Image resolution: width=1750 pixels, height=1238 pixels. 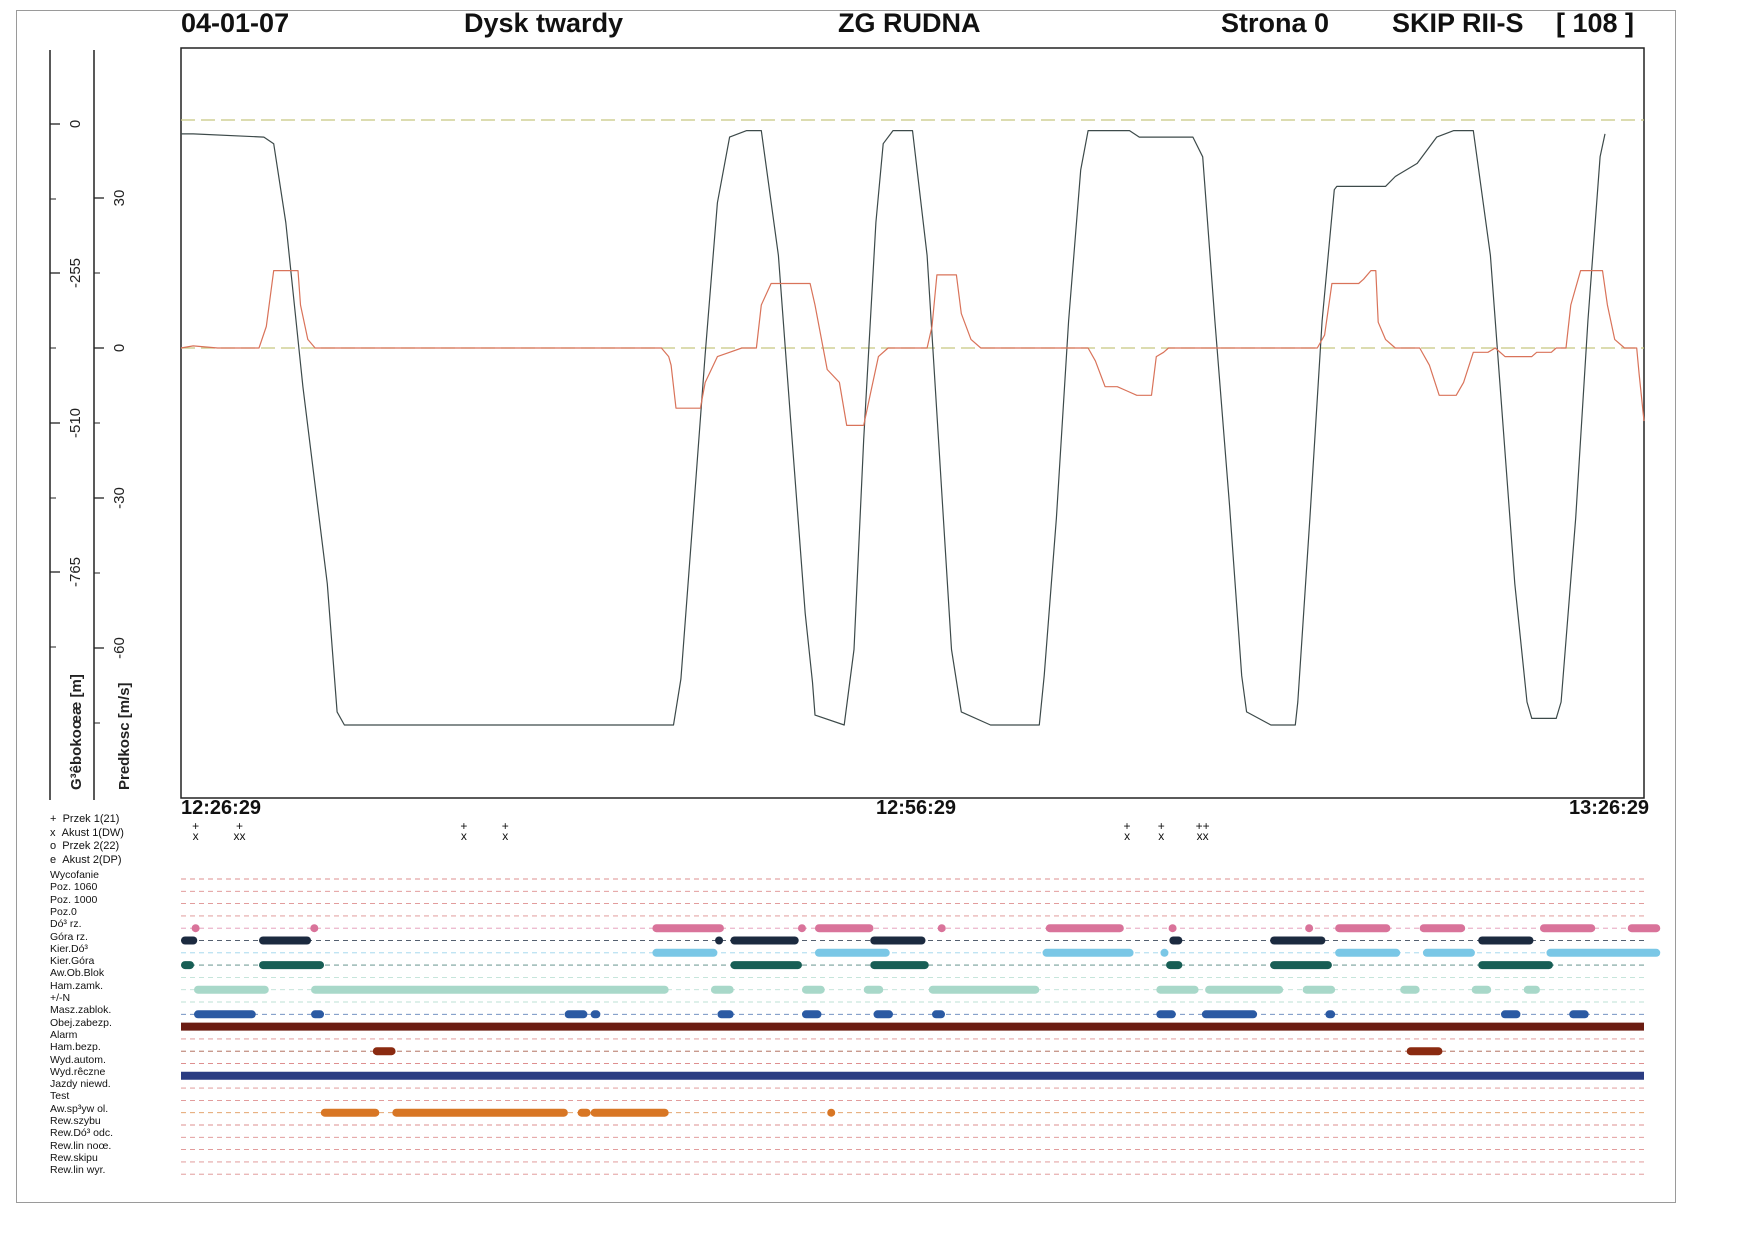 What do you see at coordinates (79, 1108) in the screenshot?
I see `lane-label: Aw.sp³yw ol.` at bounding box center [79, 1108].